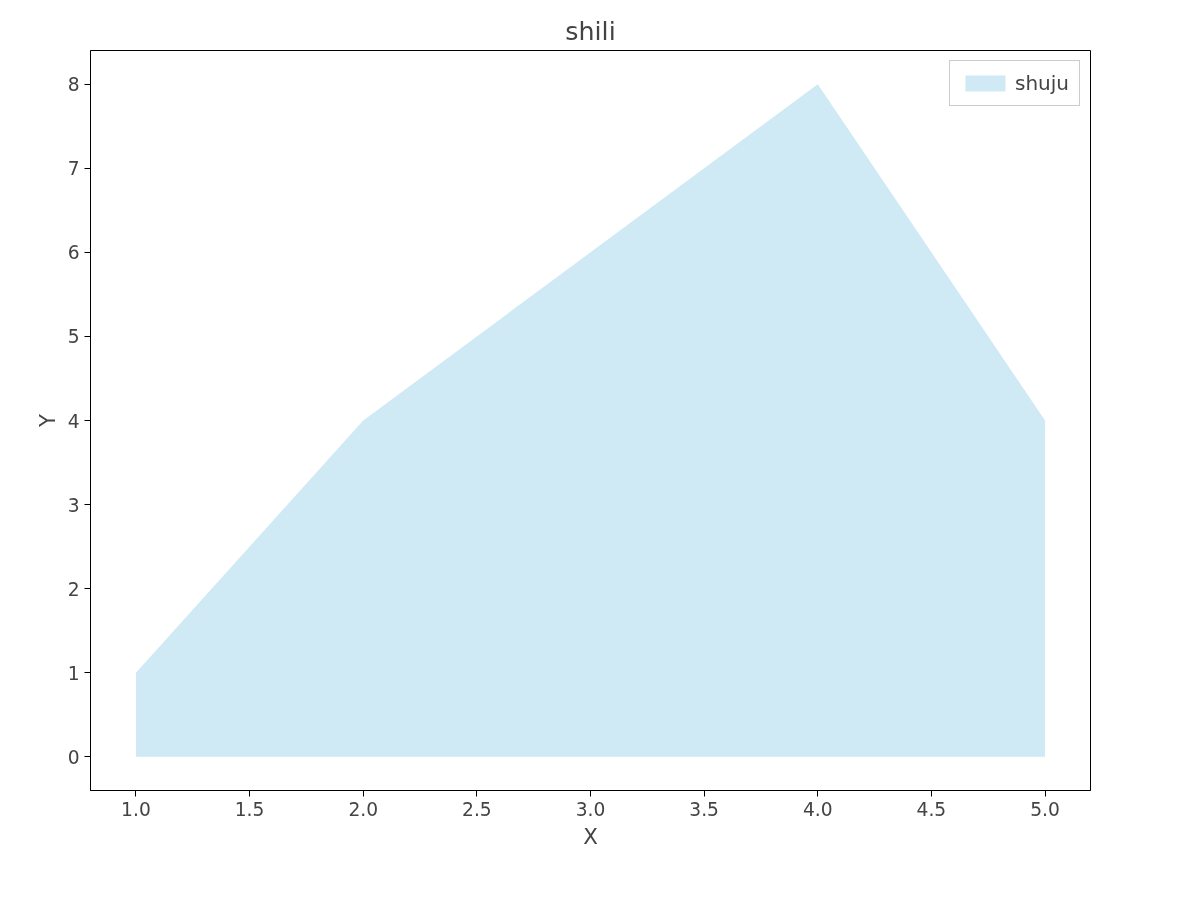 The image size is (1190, 906). I want to click on y-tick-label: 1, so click(73, 673).